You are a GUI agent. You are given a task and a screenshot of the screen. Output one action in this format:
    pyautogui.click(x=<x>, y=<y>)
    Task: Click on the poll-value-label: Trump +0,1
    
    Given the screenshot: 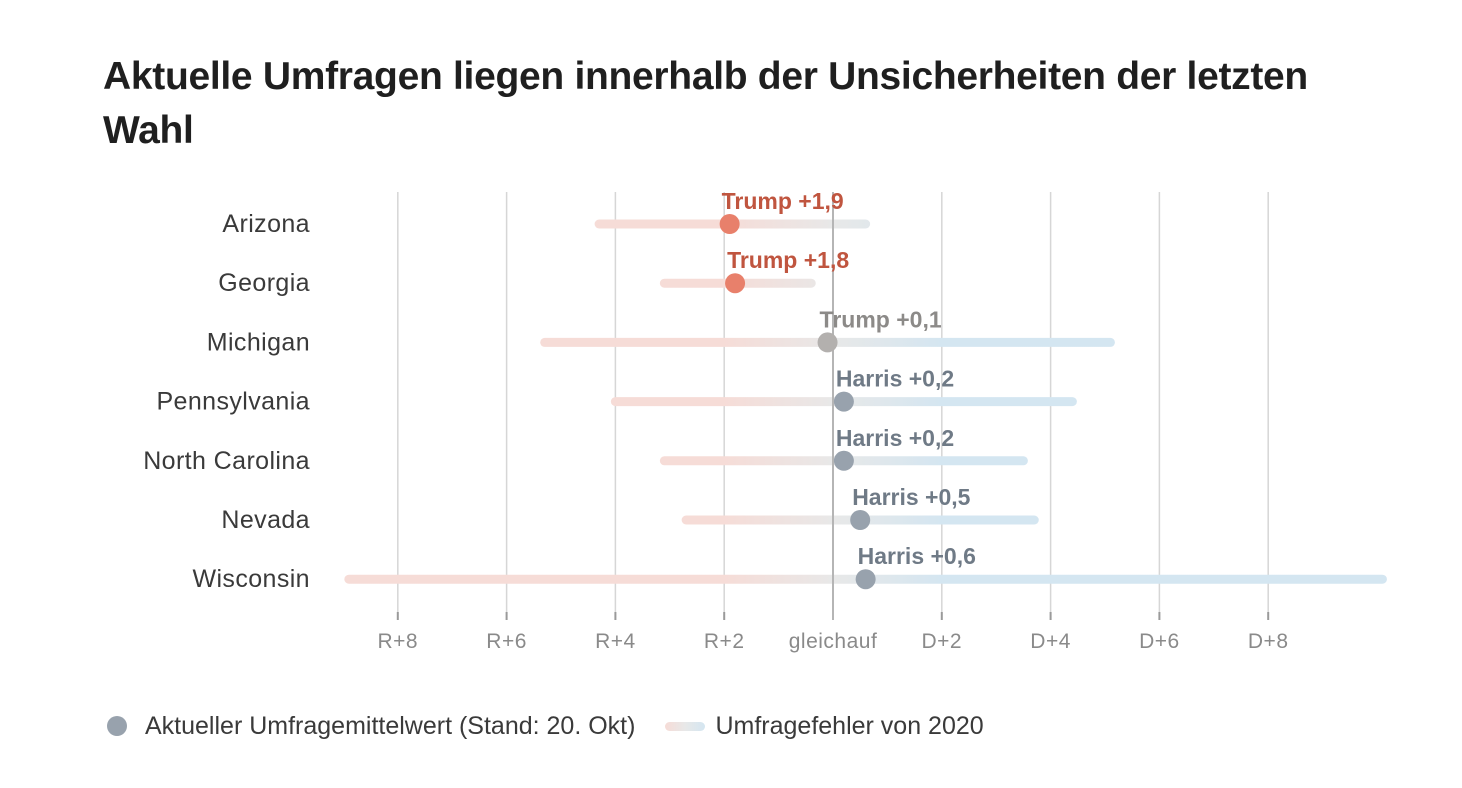 What is the action you would take?
    pyautogui.click(x=881, y=319)
    